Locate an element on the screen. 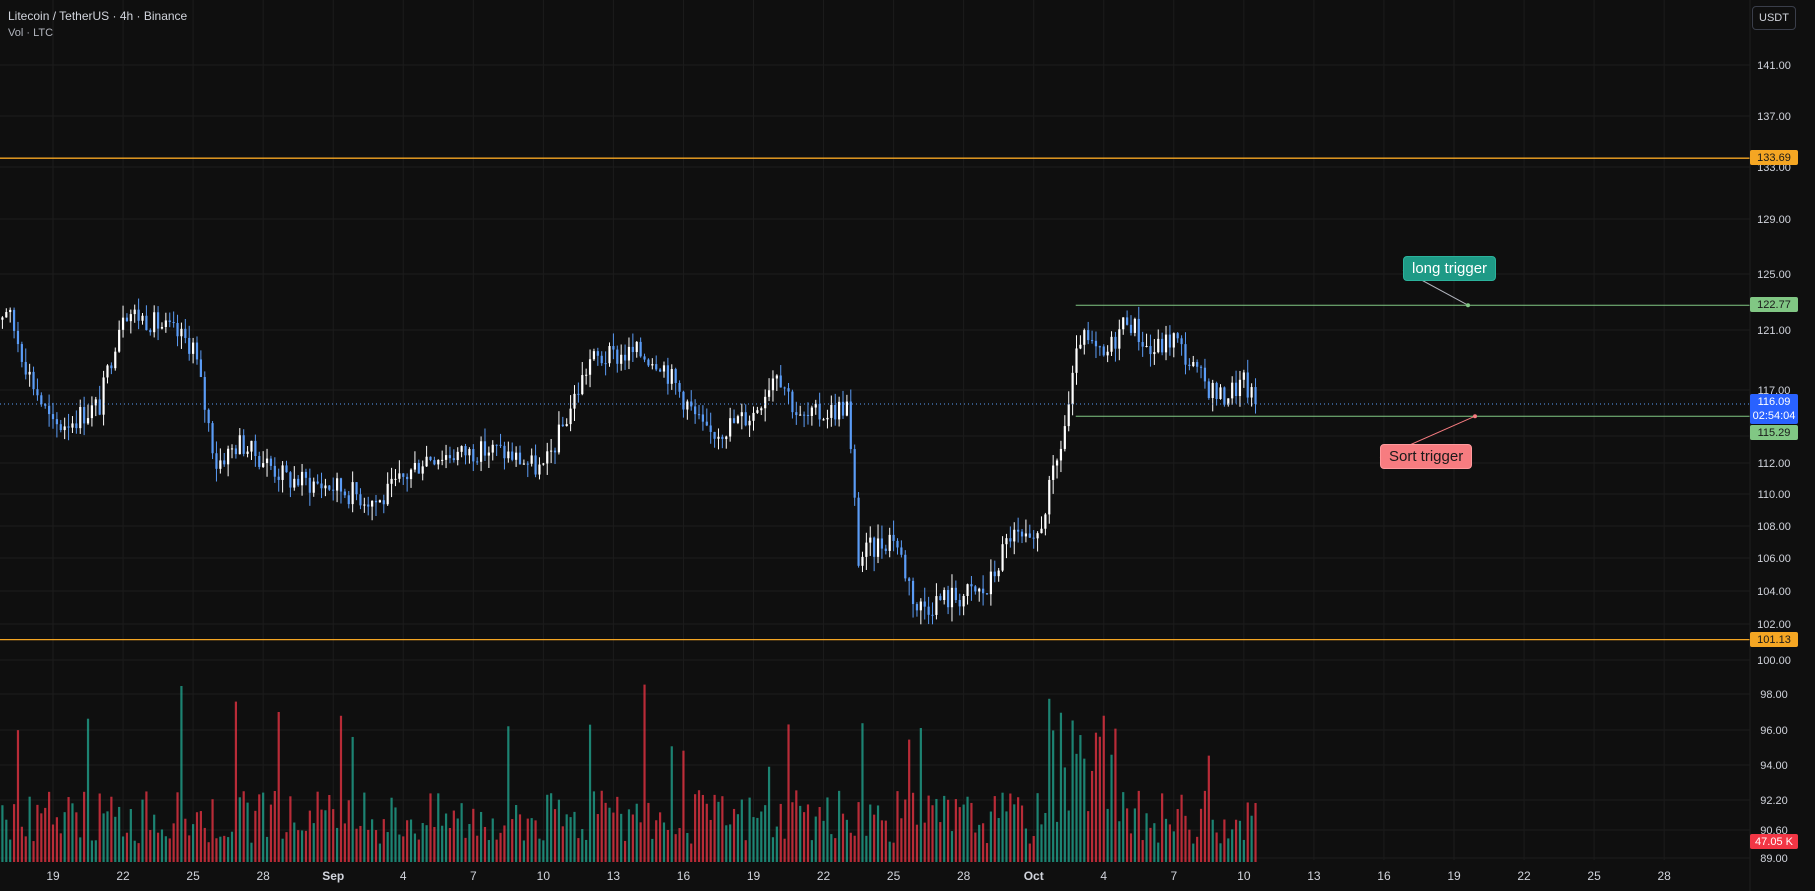 This screenshot has width=1815, height=891. time-axis-label: Sep is located at coordinates (333, 876).